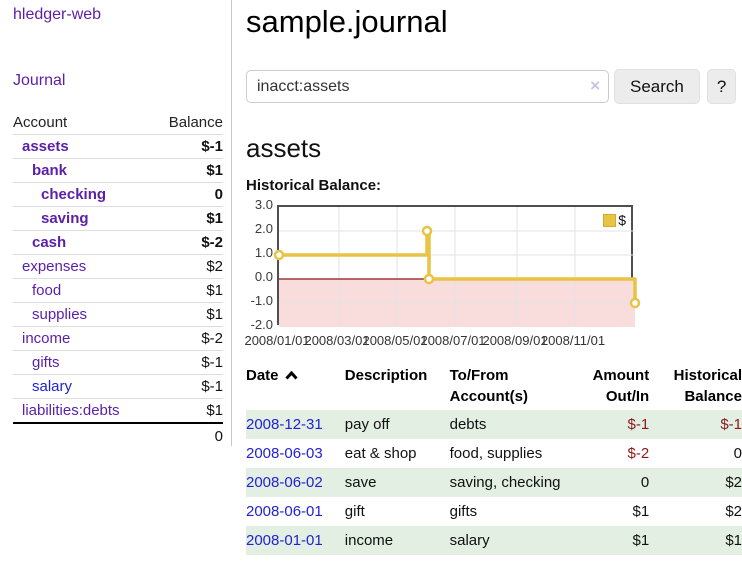 The image size is (742, 582). I want to click on sidebar-account-income: income, so click(46, 338).